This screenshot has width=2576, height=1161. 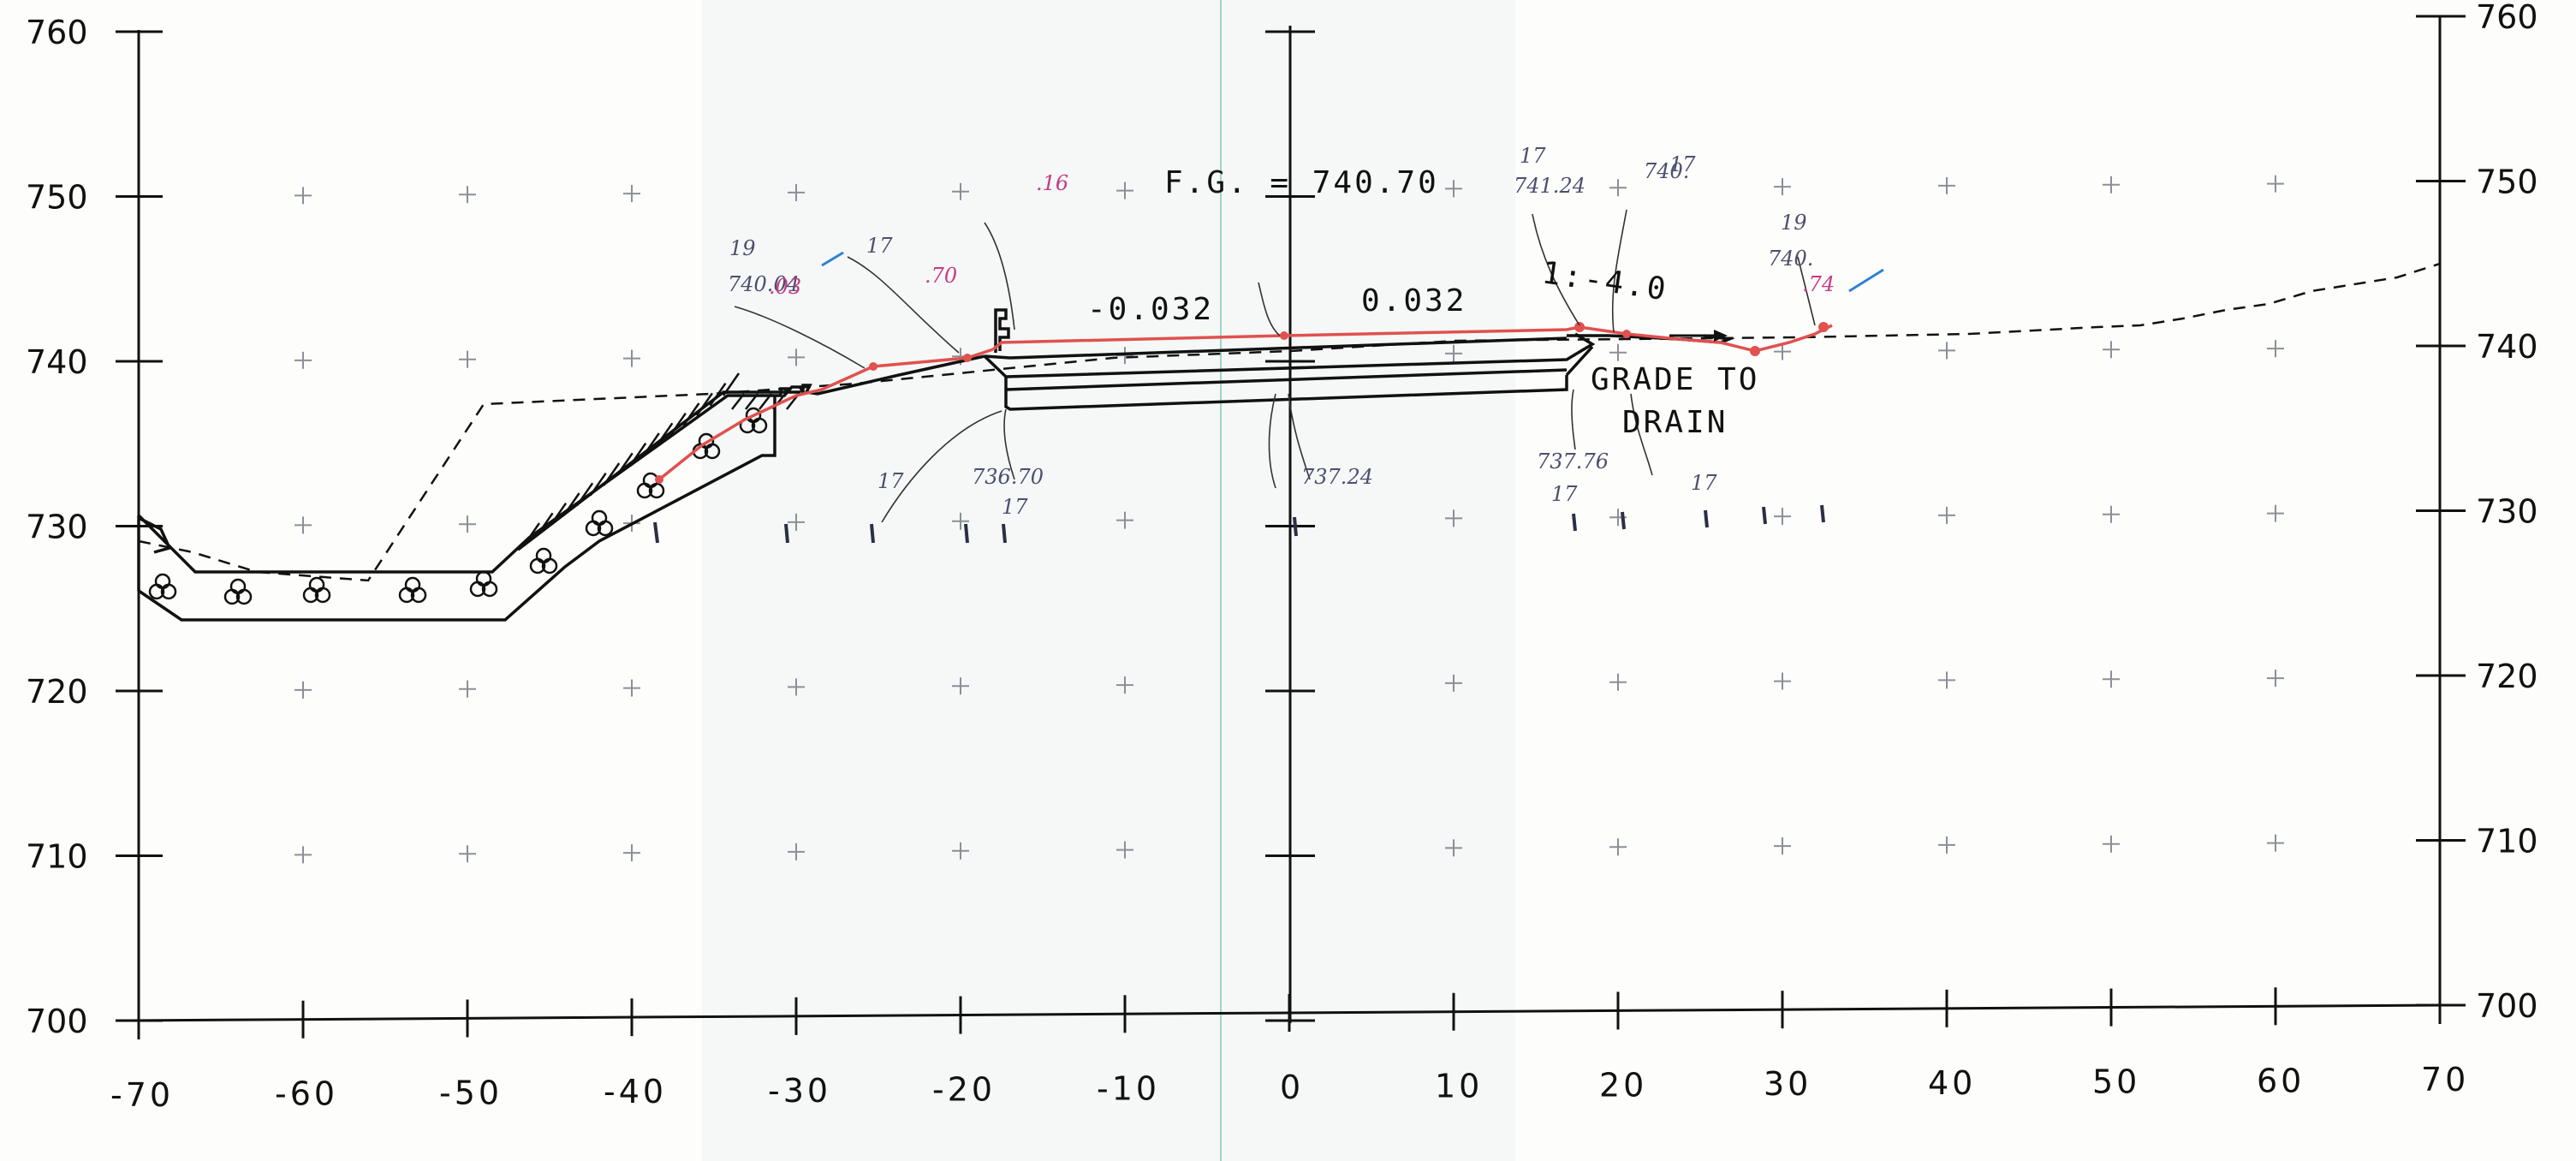 What do you see at coordinates (1794, 223) in the screenshot?
I see `note-6-numerator: 19` at bounding box center [1794, 223].